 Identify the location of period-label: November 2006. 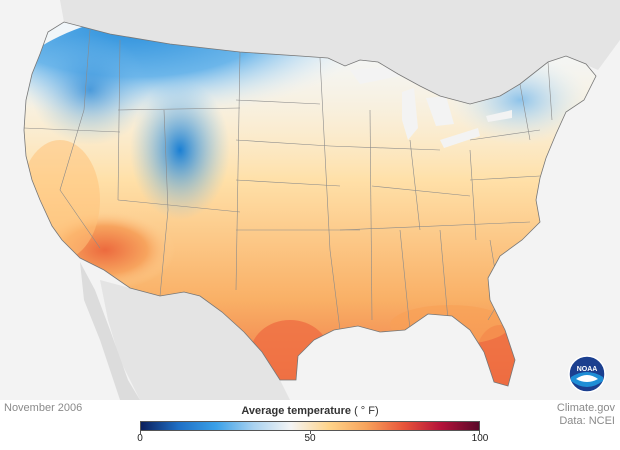
(43, 408).